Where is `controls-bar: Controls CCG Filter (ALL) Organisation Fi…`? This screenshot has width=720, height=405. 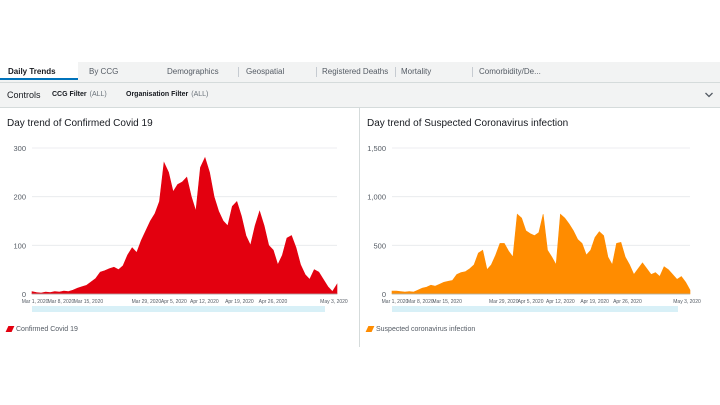
controls-bar: Controls CCG Filter (ALL) Organisation Fi… is located at coordinates (360, 95).